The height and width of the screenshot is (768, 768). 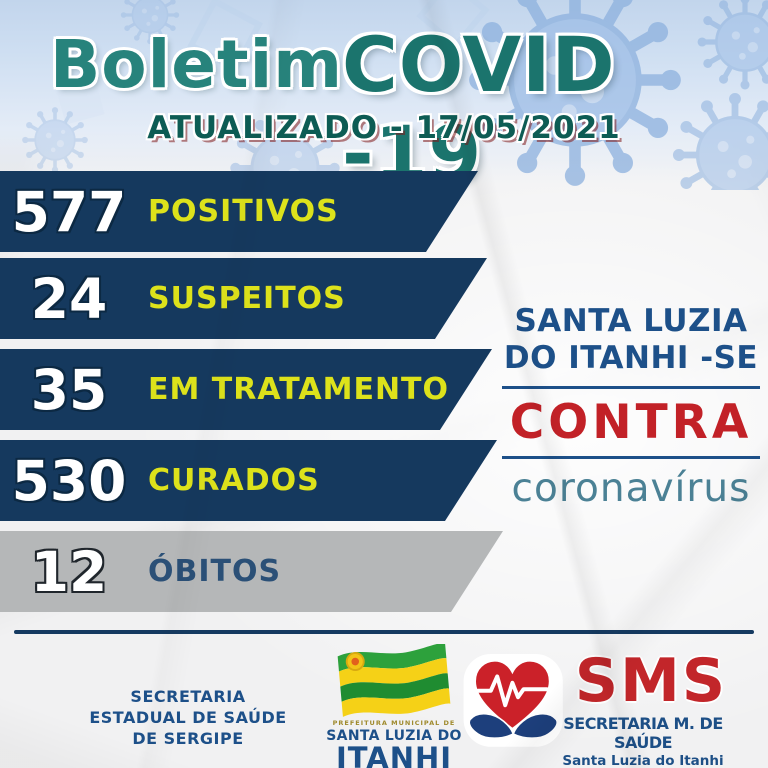 What do you see at coordinates (234, 480) in the screenshot?
I see `curados-label: CURADOS` at bounding box center [234, 480].